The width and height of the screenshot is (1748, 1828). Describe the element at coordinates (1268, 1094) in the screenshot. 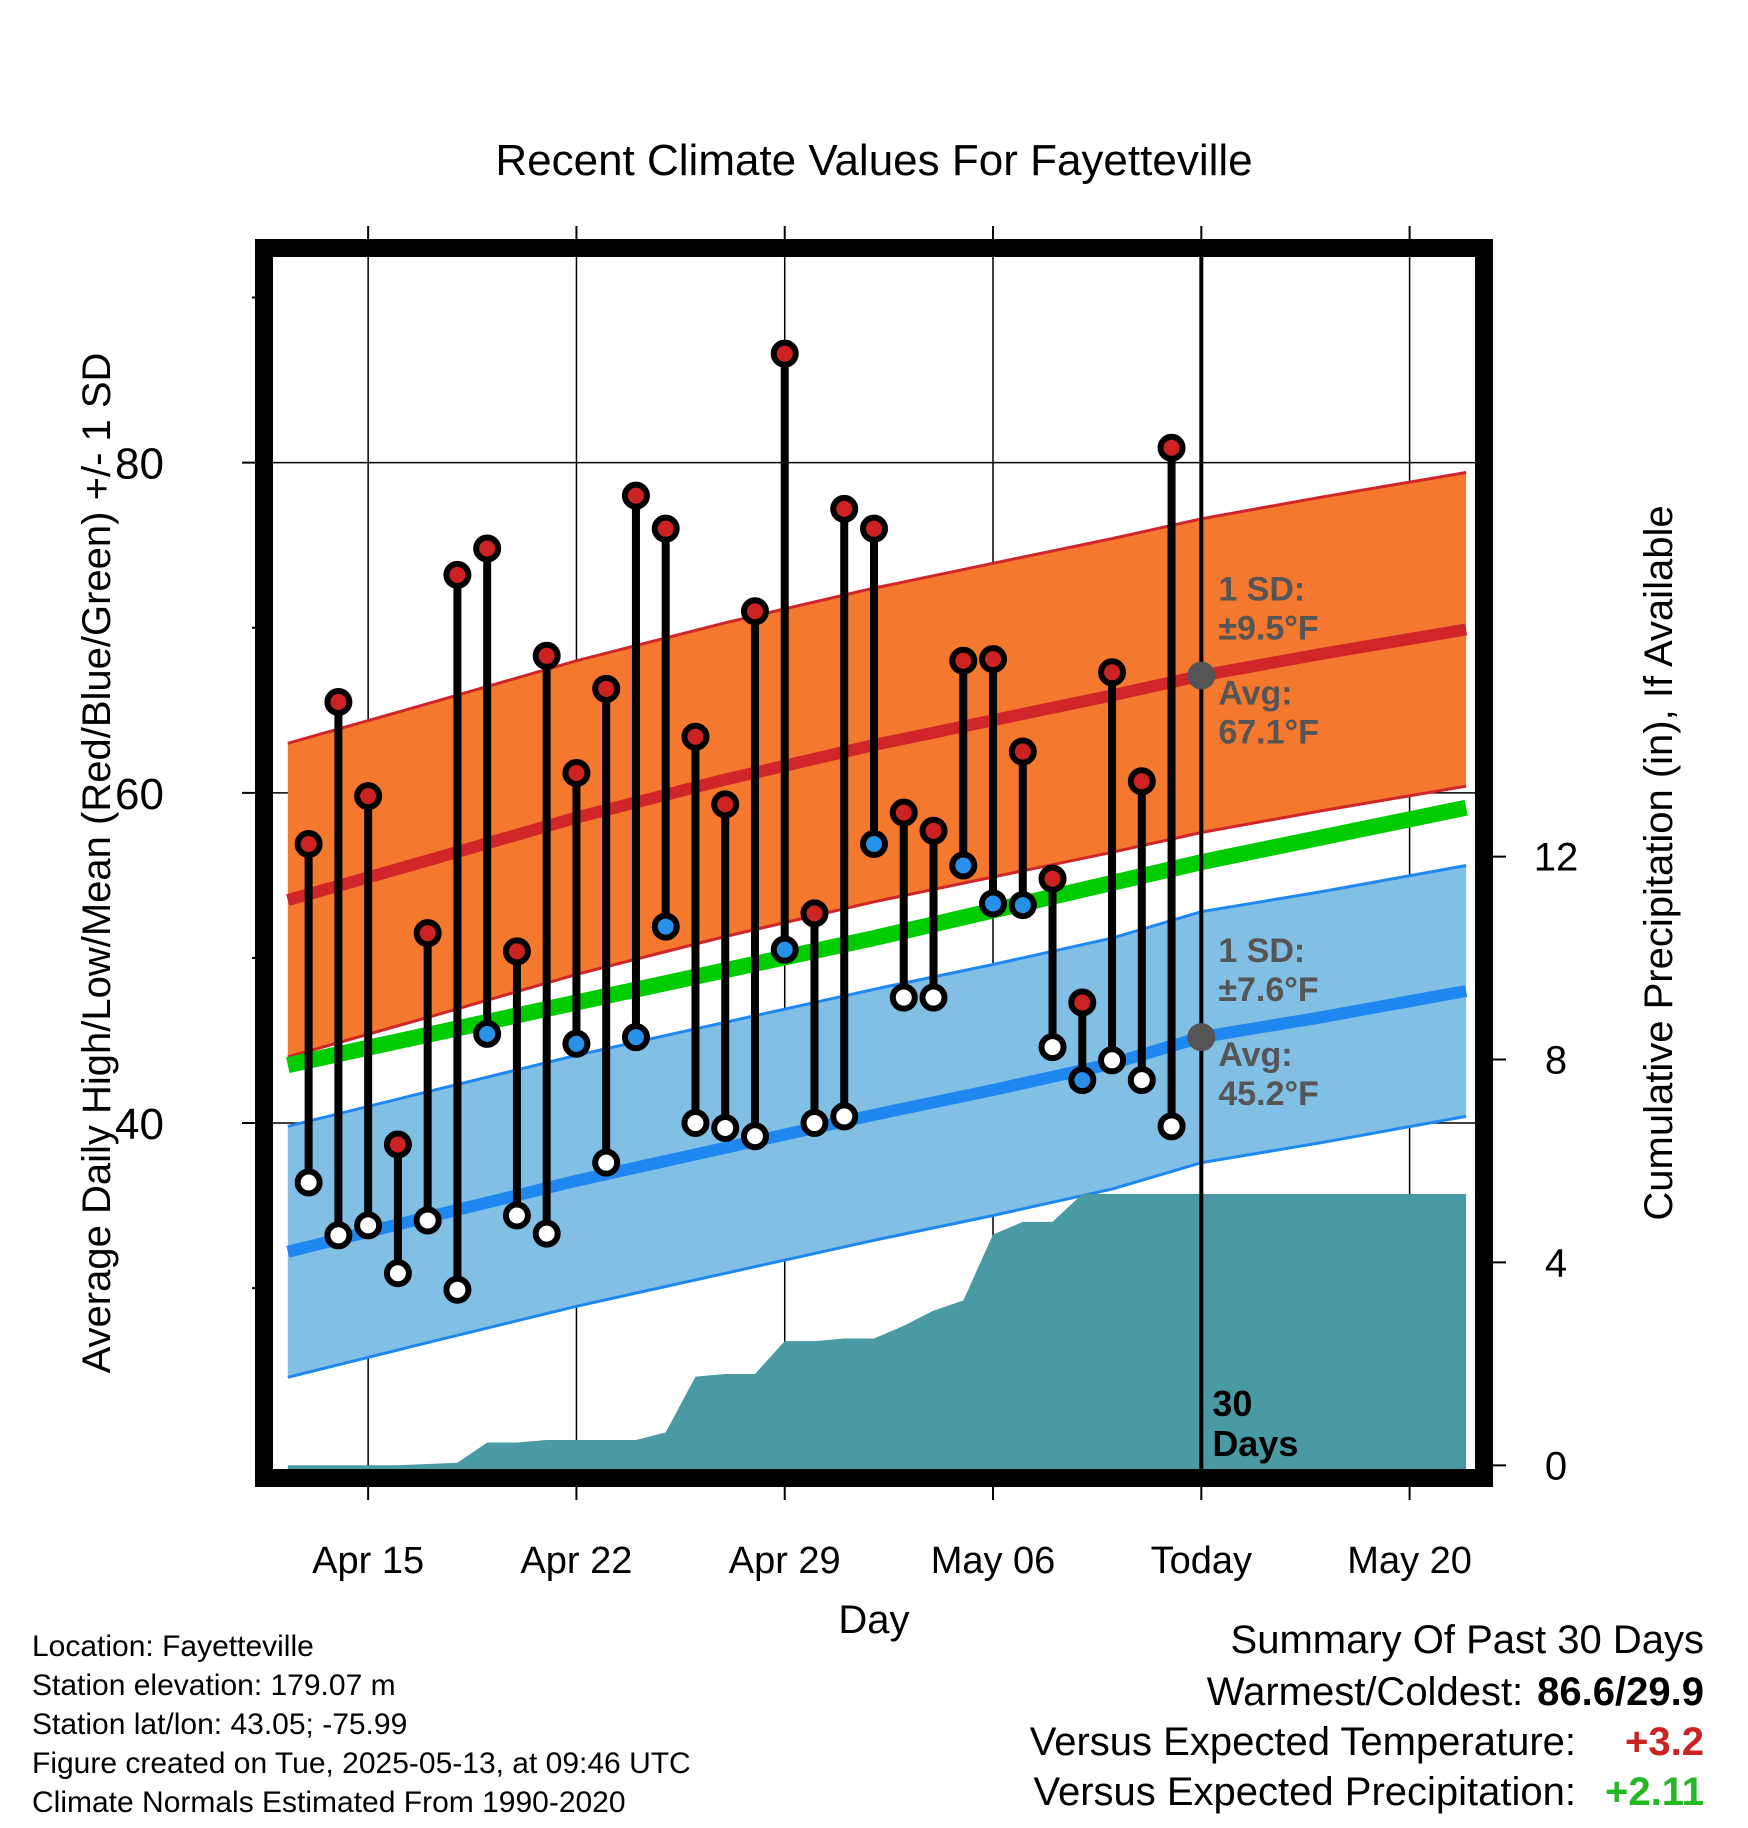

I see `low-avg-value: 45.2°F` at that location.